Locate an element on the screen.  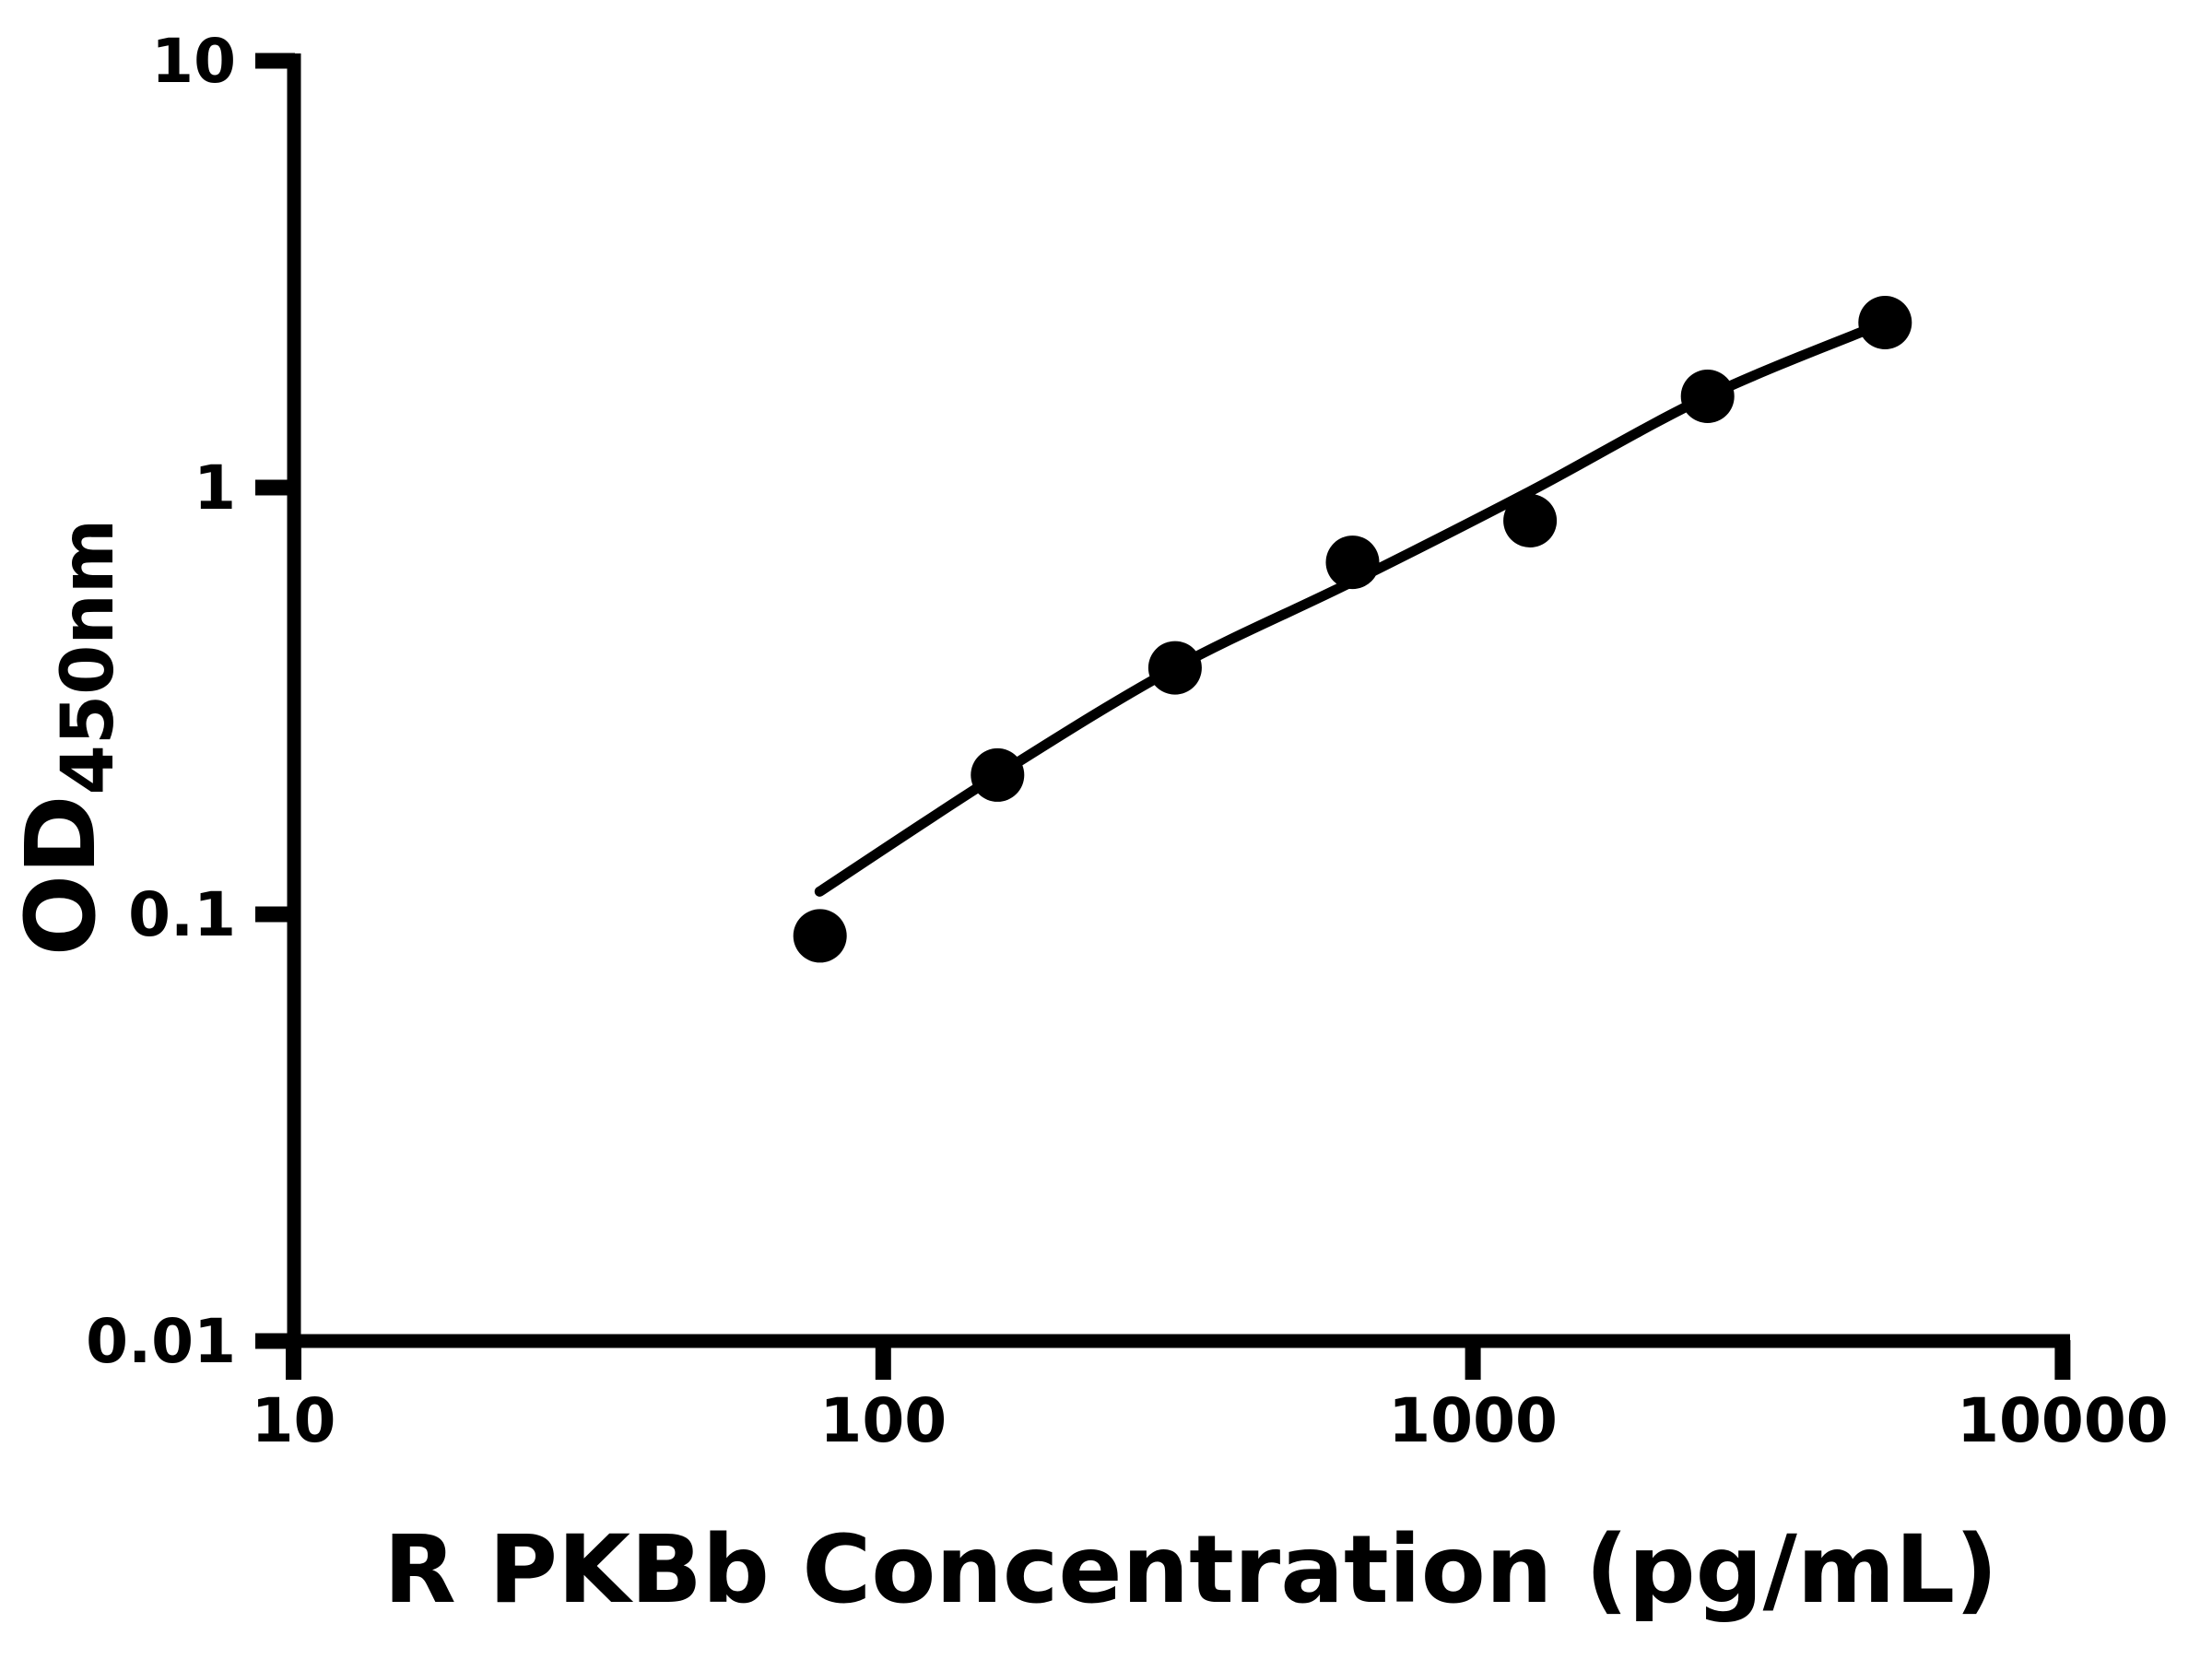
x-tick-label: 10 is located at coordinates (294, 1420).